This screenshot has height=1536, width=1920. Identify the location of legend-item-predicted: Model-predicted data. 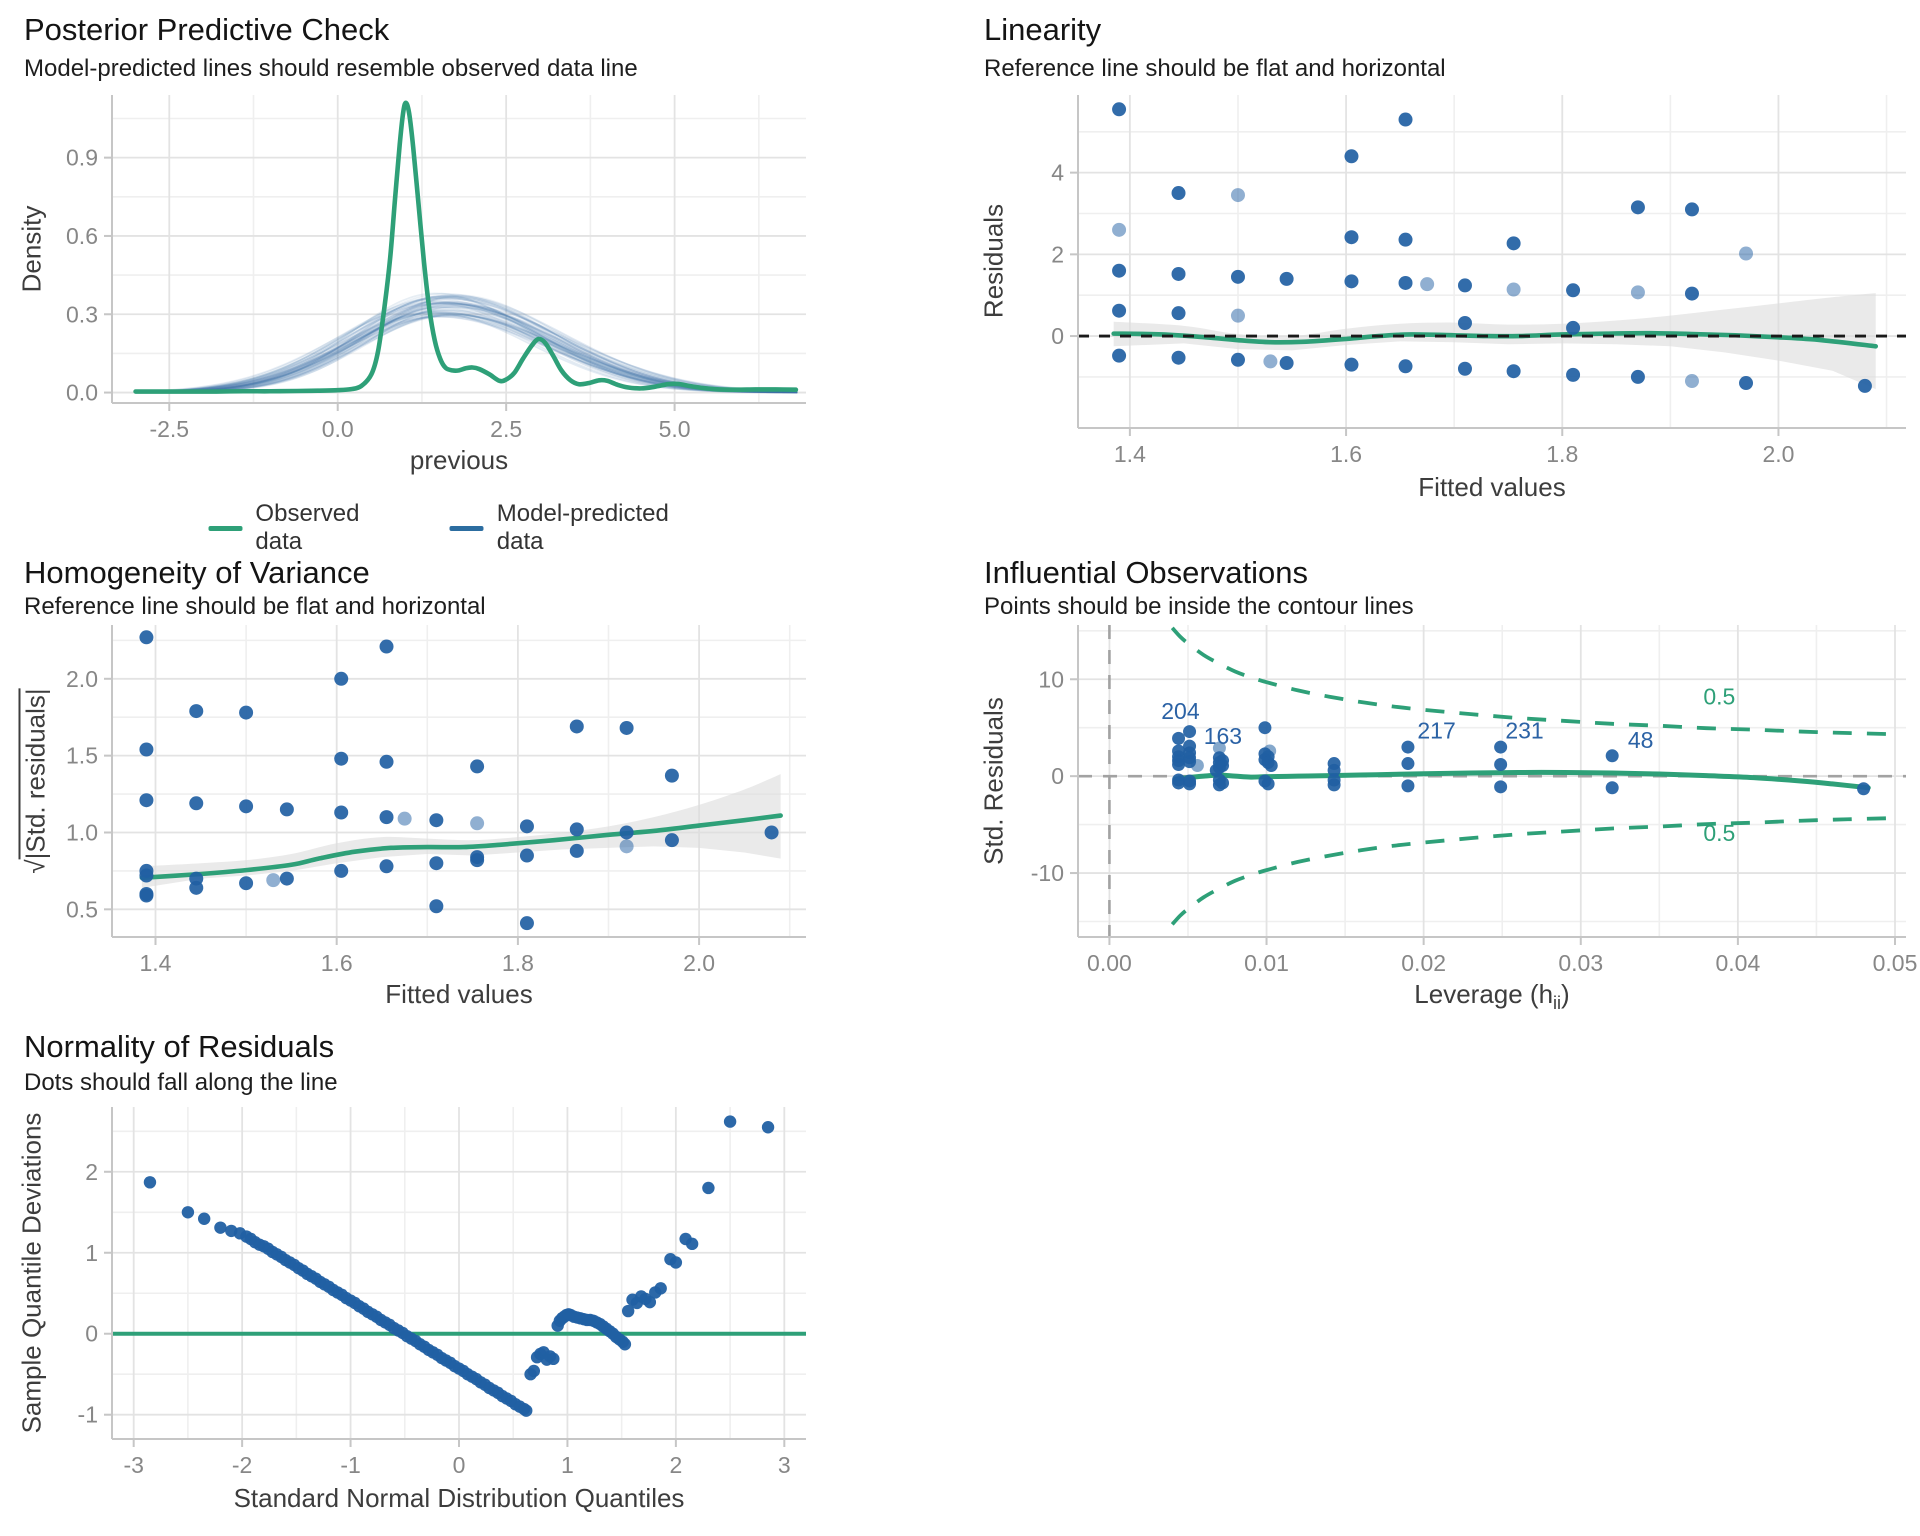
(579, 528).